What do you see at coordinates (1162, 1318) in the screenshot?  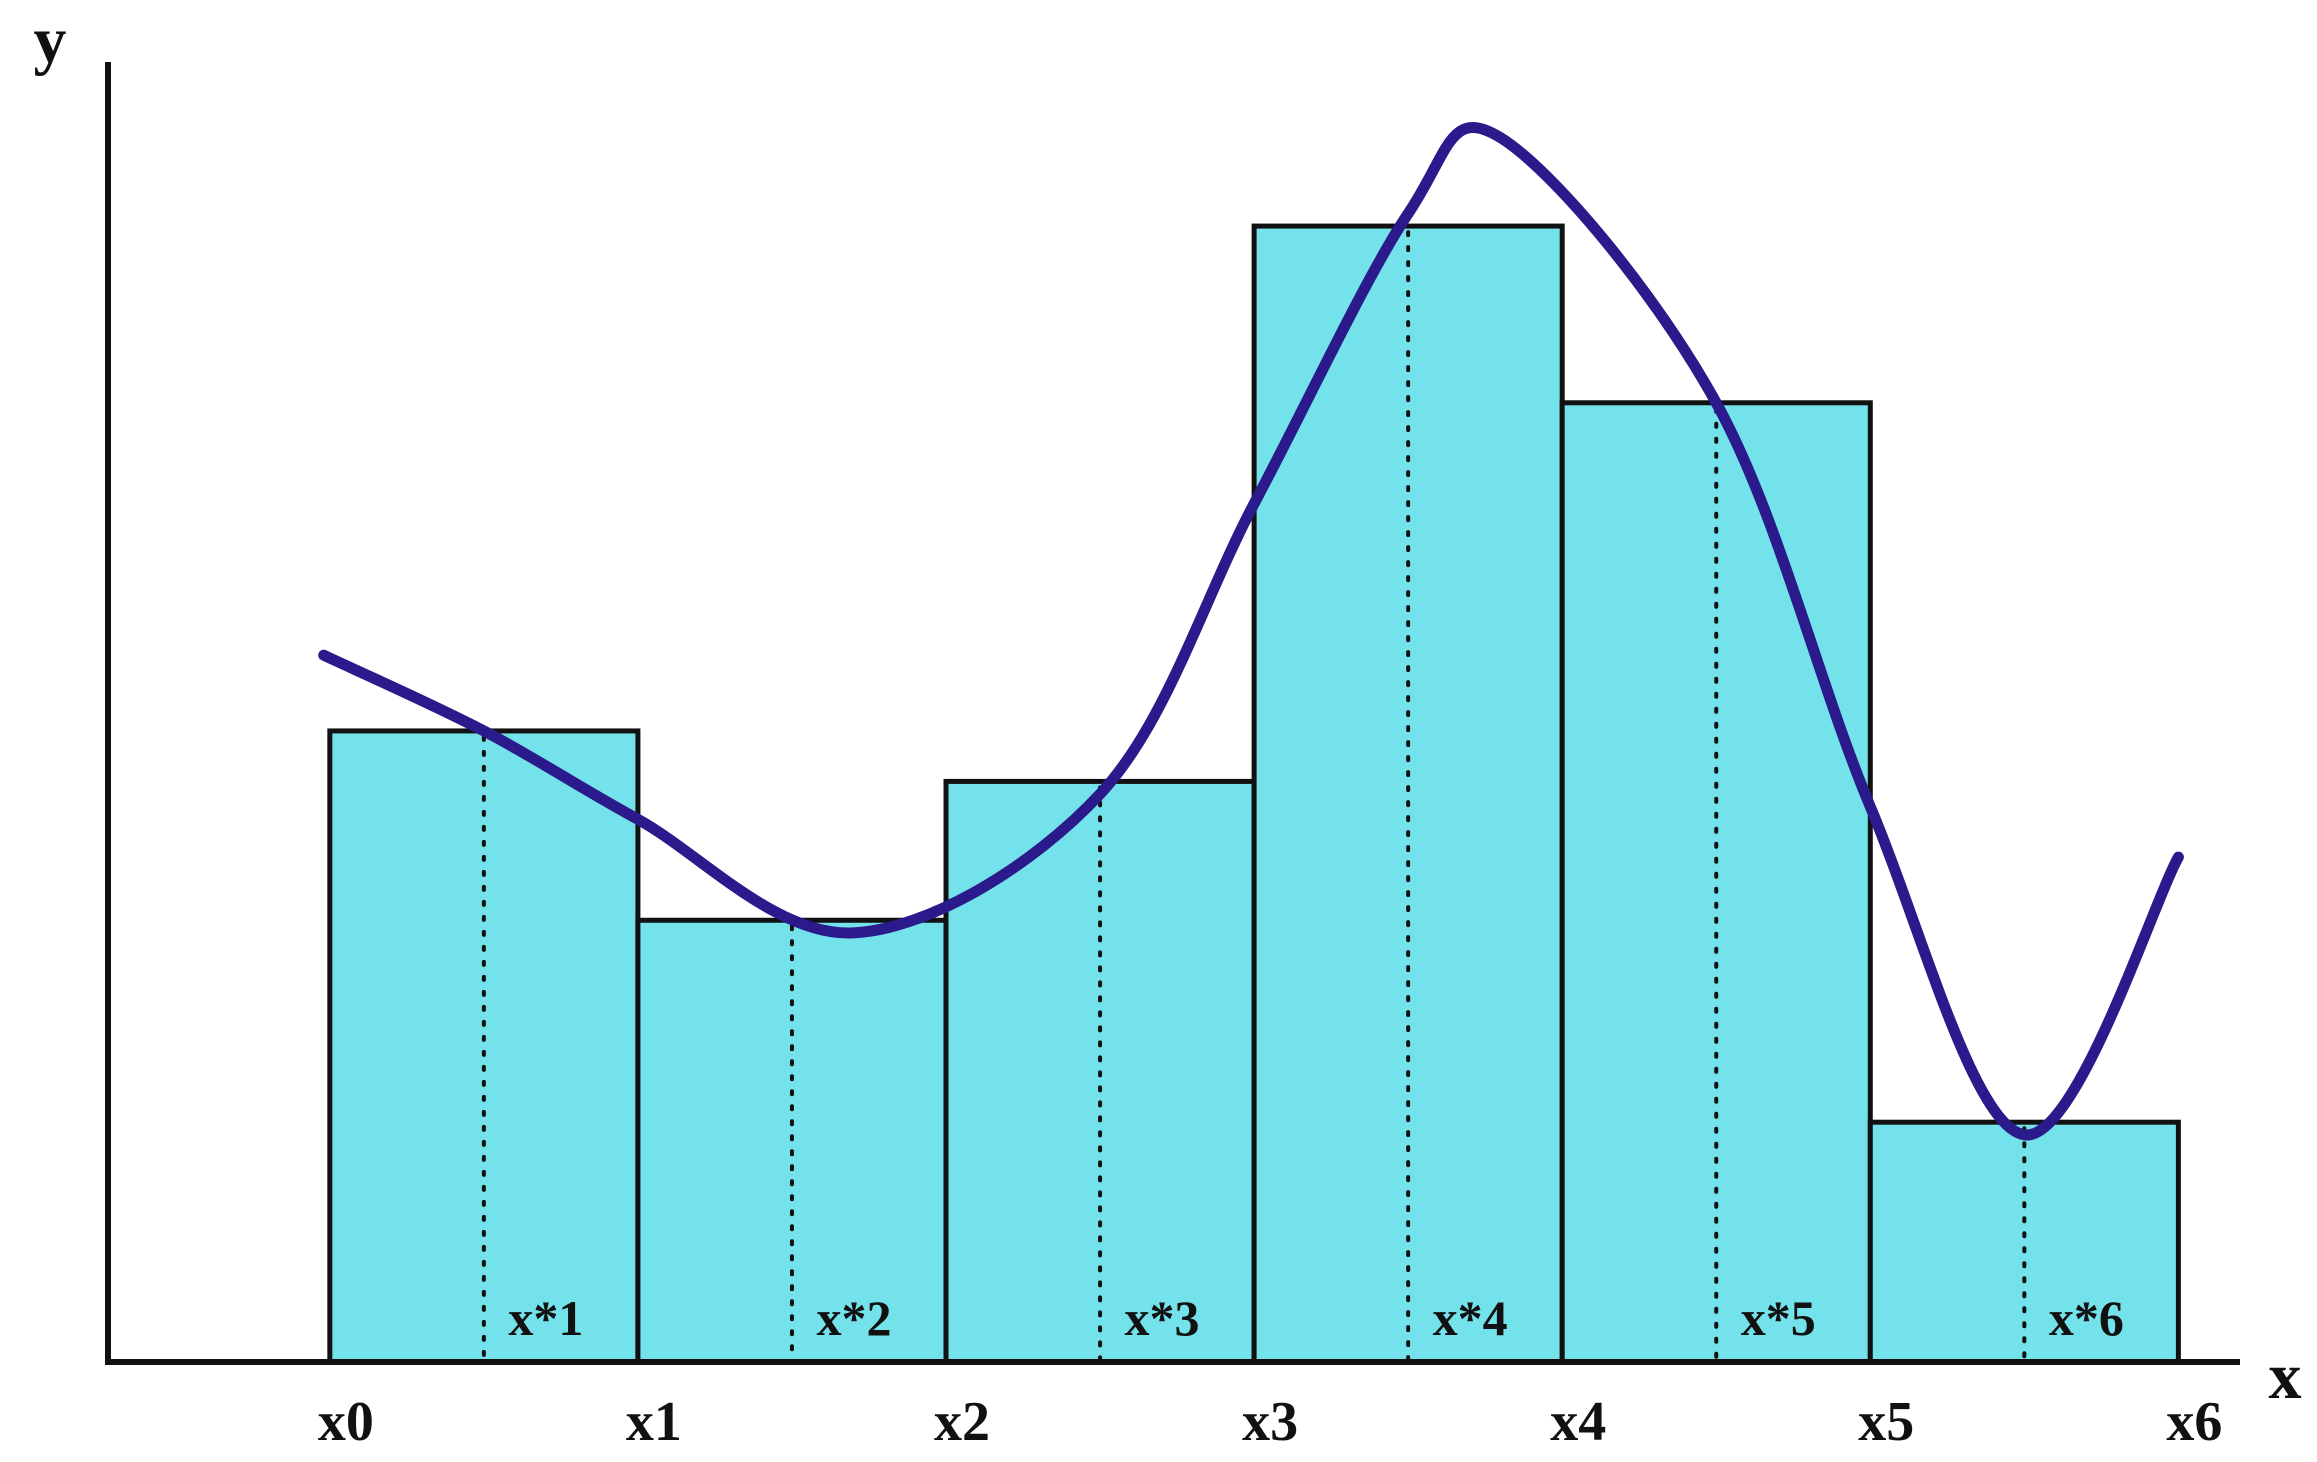 I see `sample-point-label: x*3` at bounding box center [1162, 1318].